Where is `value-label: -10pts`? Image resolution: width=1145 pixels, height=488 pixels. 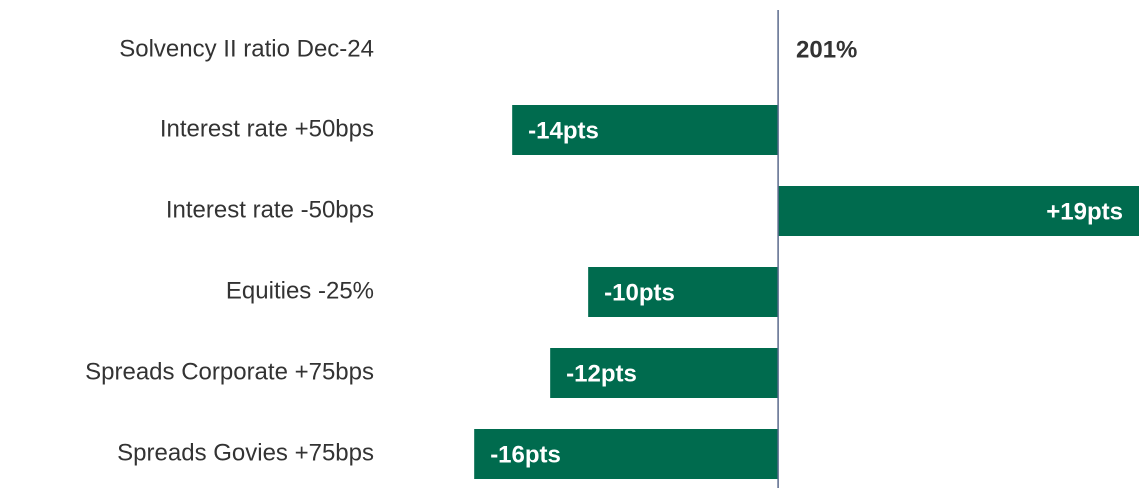
value-label: -10pts is located at coordinates (639, 292).